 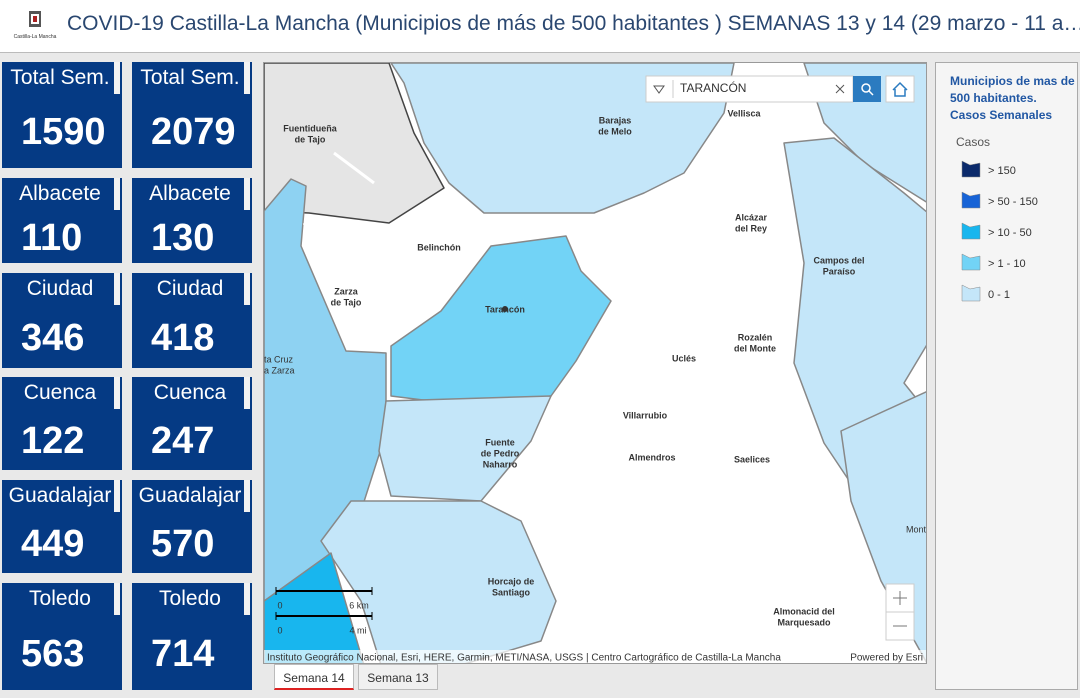 I want to click on tab: Semana 14, so click(x=314, y=677).